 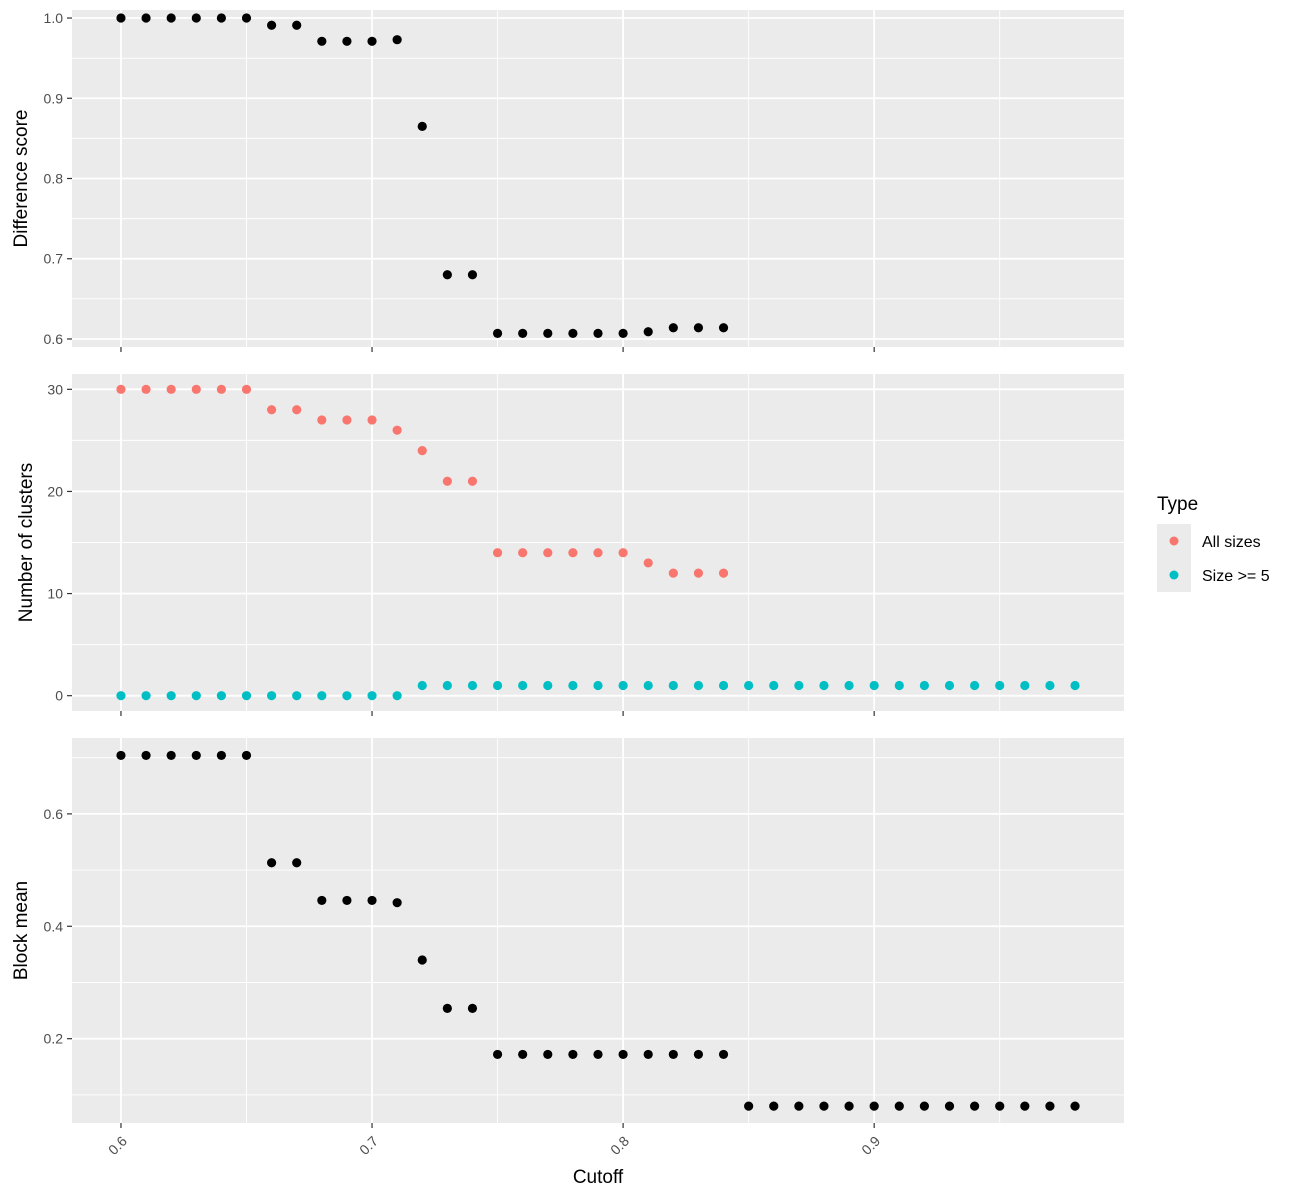 What do you see at coordinates (1213, 543) in the screenshot?
I see `legend: Type All sizes Size >= 5` at bounding box center [1213, 543].